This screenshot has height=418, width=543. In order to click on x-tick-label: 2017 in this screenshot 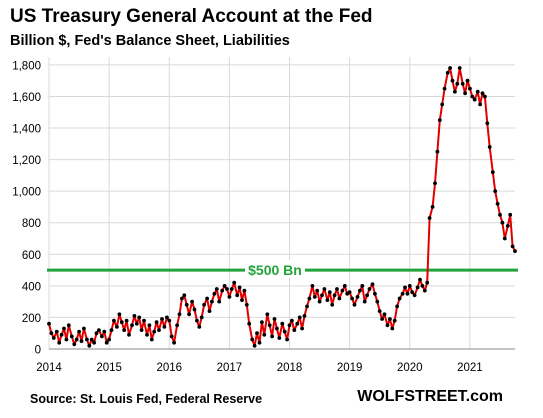, I will do `click(230, 368)`.